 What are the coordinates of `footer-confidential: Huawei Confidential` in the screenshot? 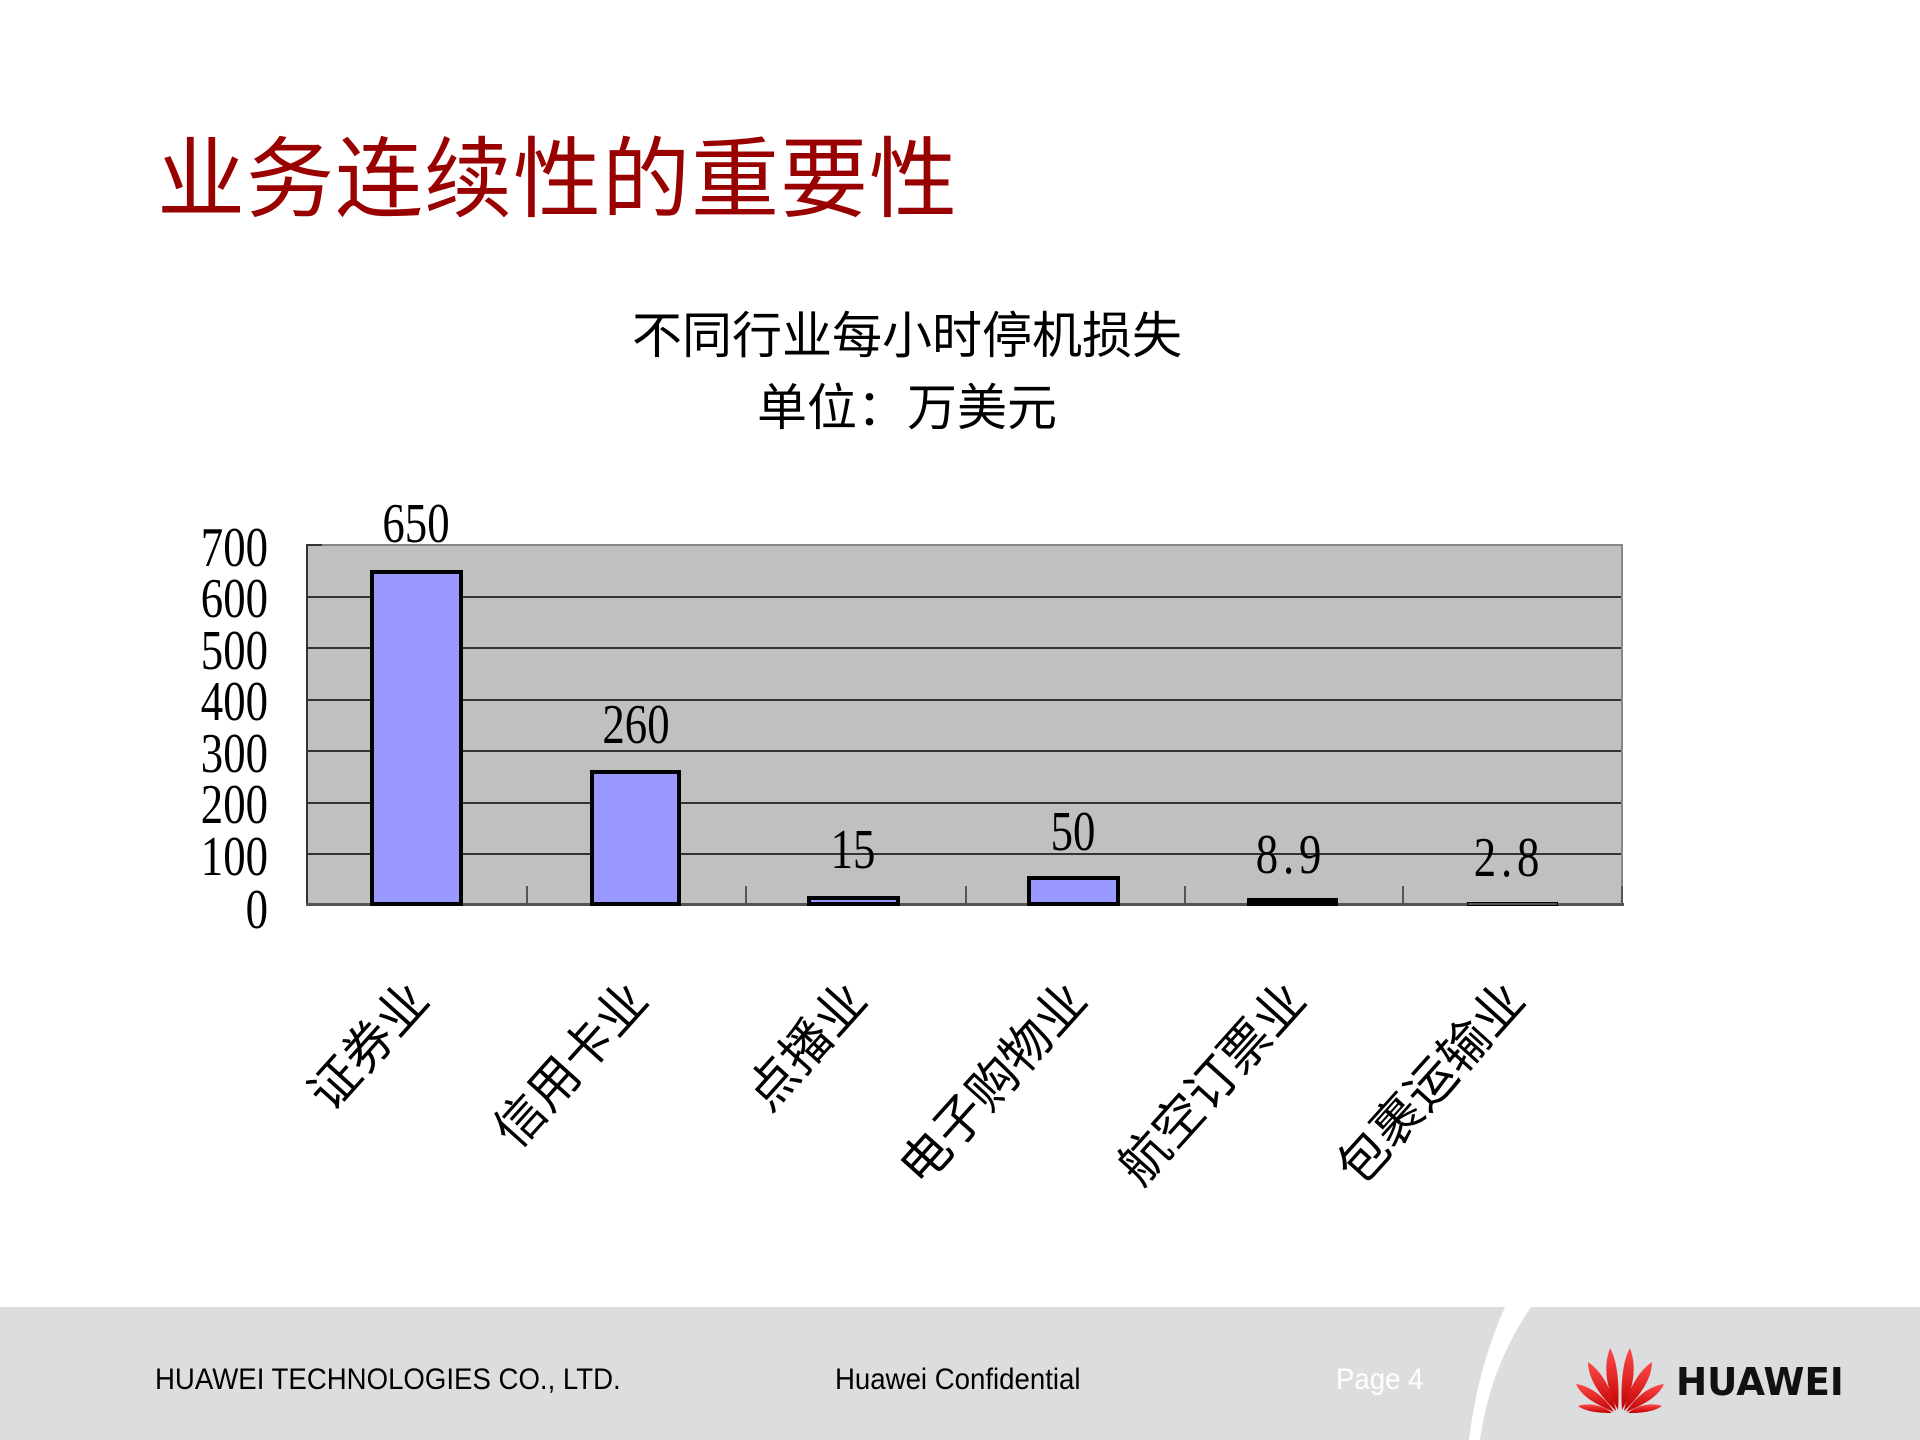 It's located at (958, 1379).